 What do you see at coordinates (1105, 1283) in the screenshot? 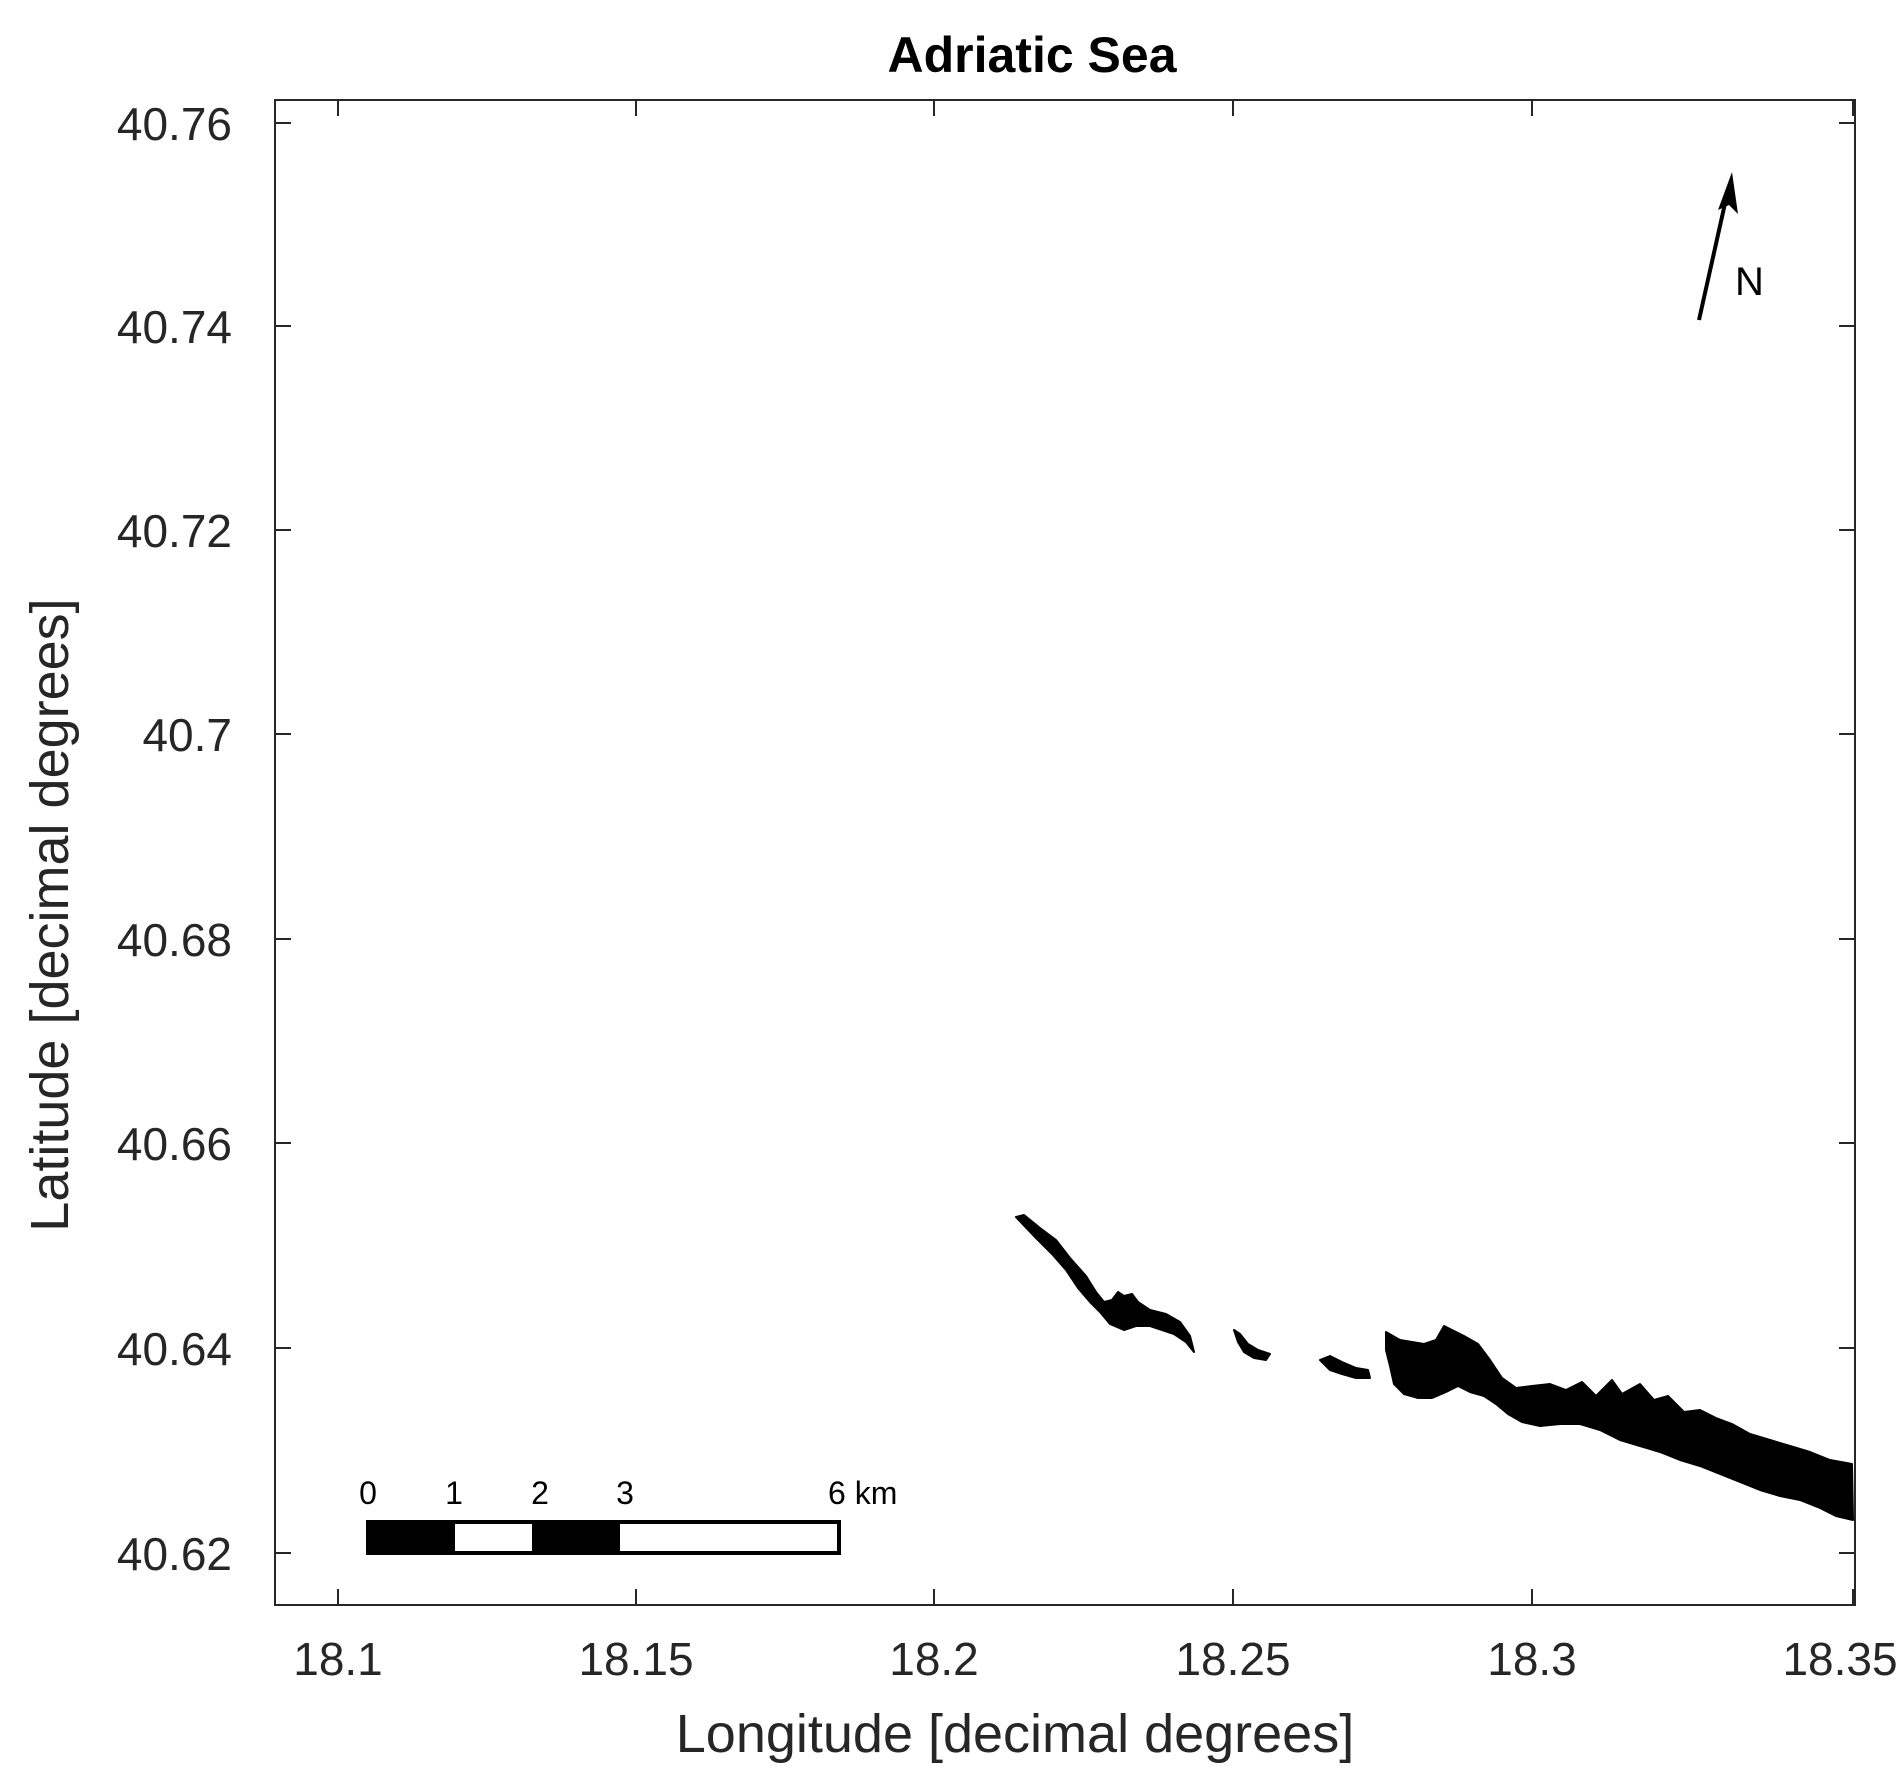
I see `coast-segment-west` at bounding box center [1105, 1283].